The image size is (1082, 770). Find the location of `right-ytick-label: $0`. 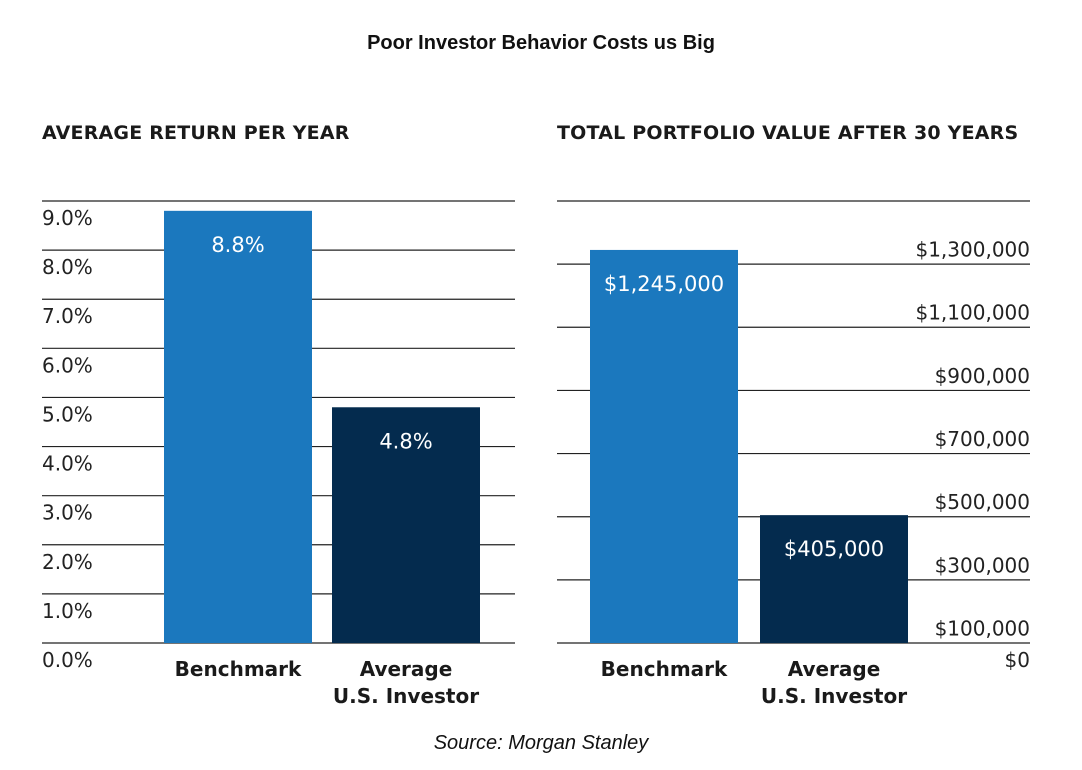

right-ytick-label: $0 is located at coordinates (1017, 660).